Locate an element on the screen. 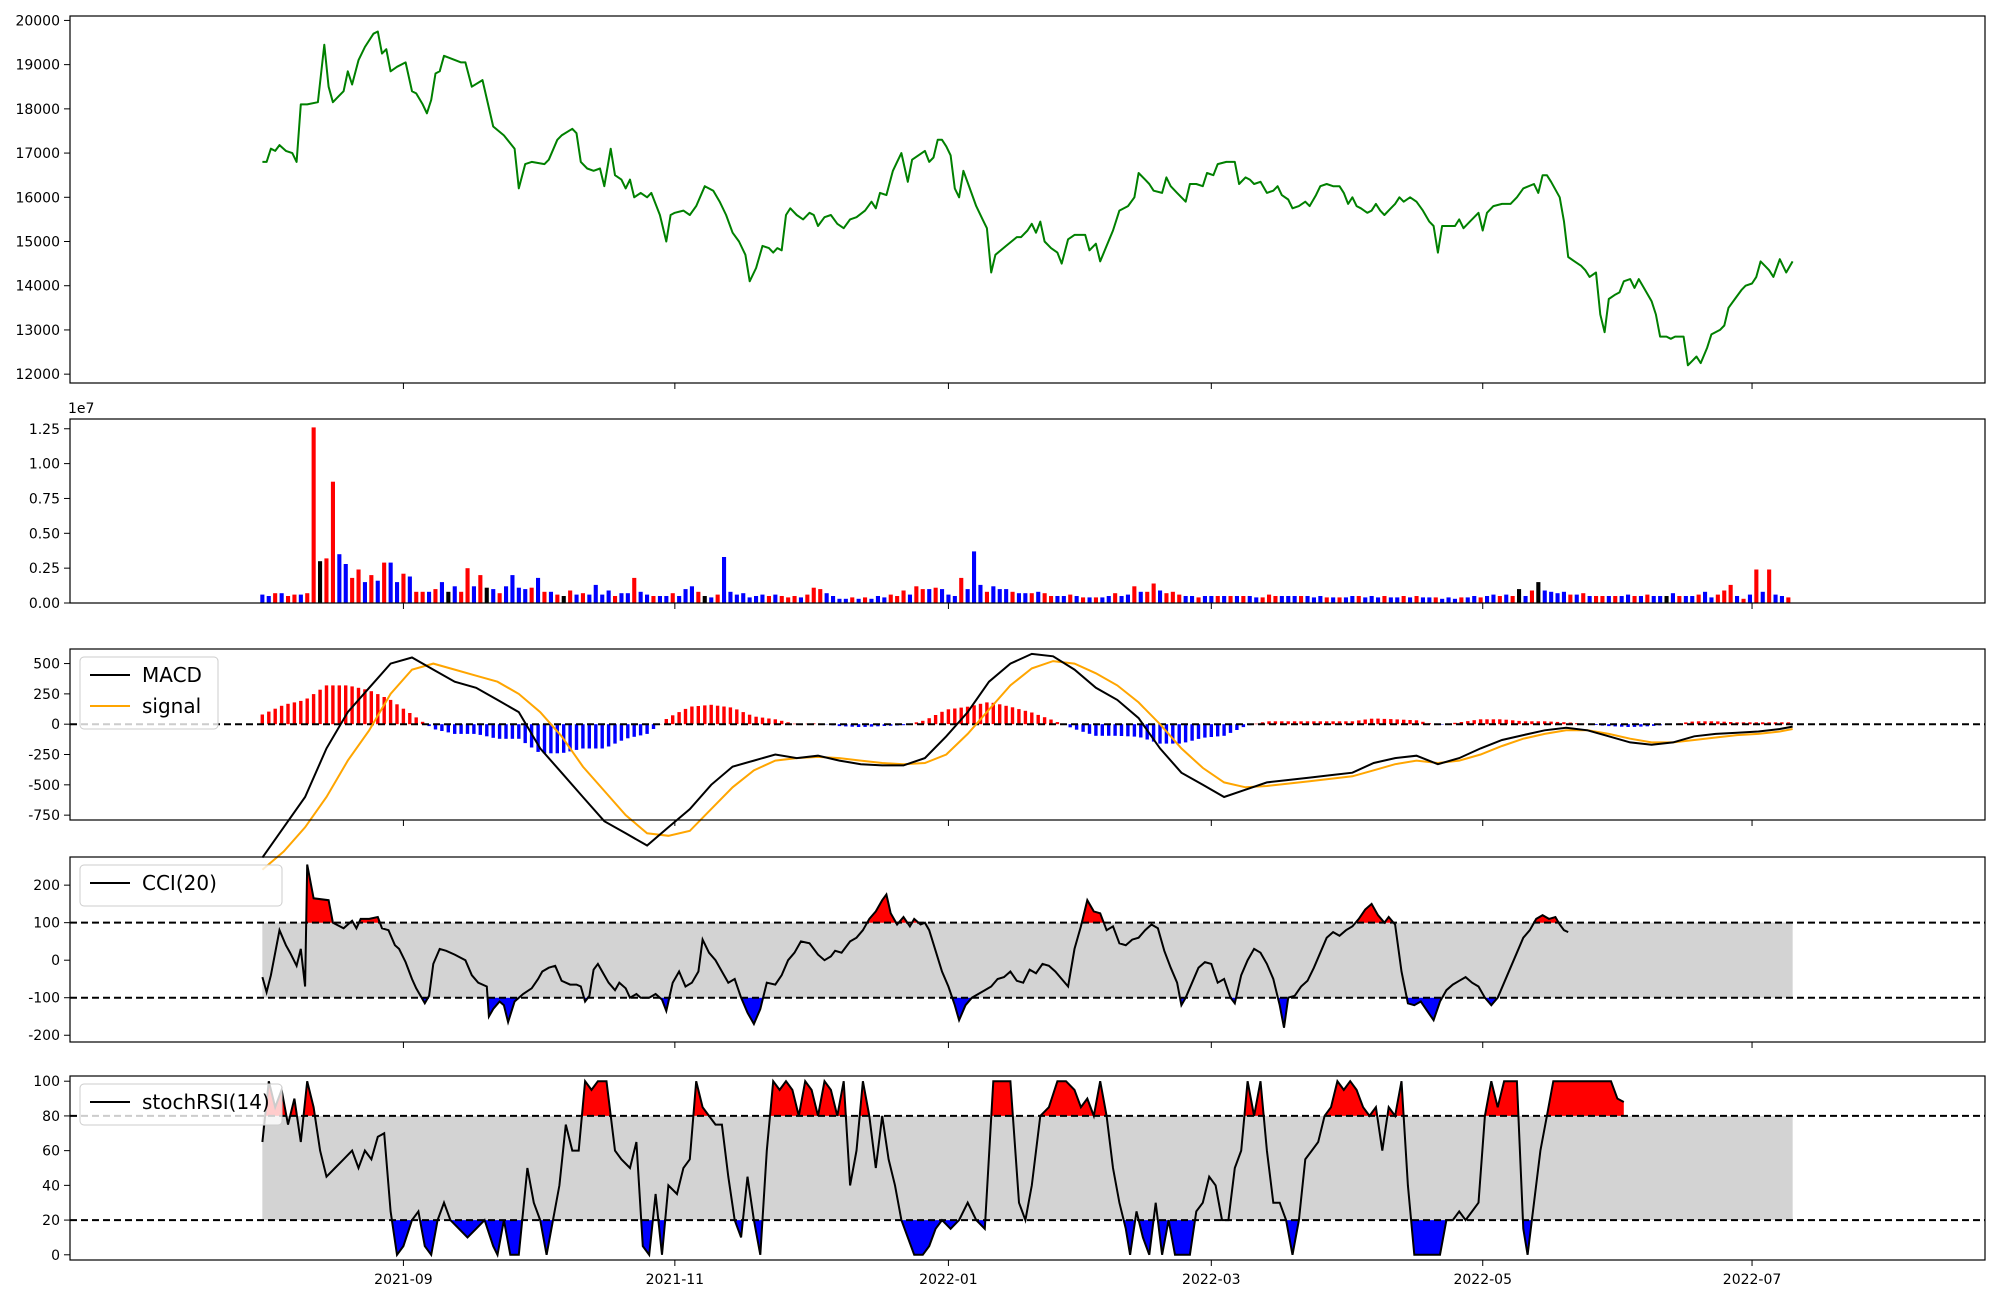  macd-frame is located at coordinates (1027, 734).